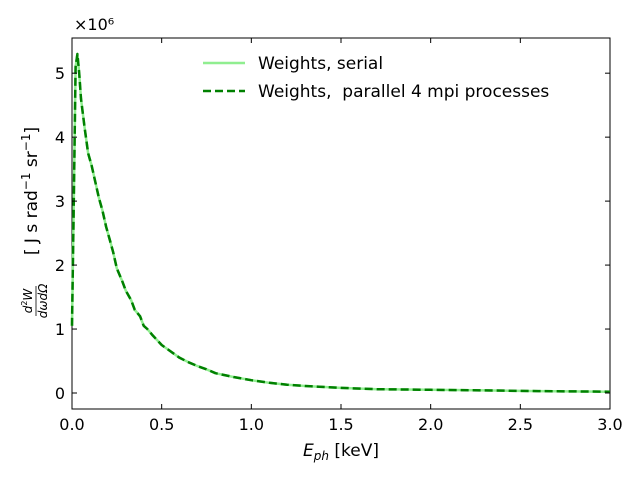  Describe the element at coordinates (60, 265) in the screenshot. I see `y-tick-label: 2` at that location.